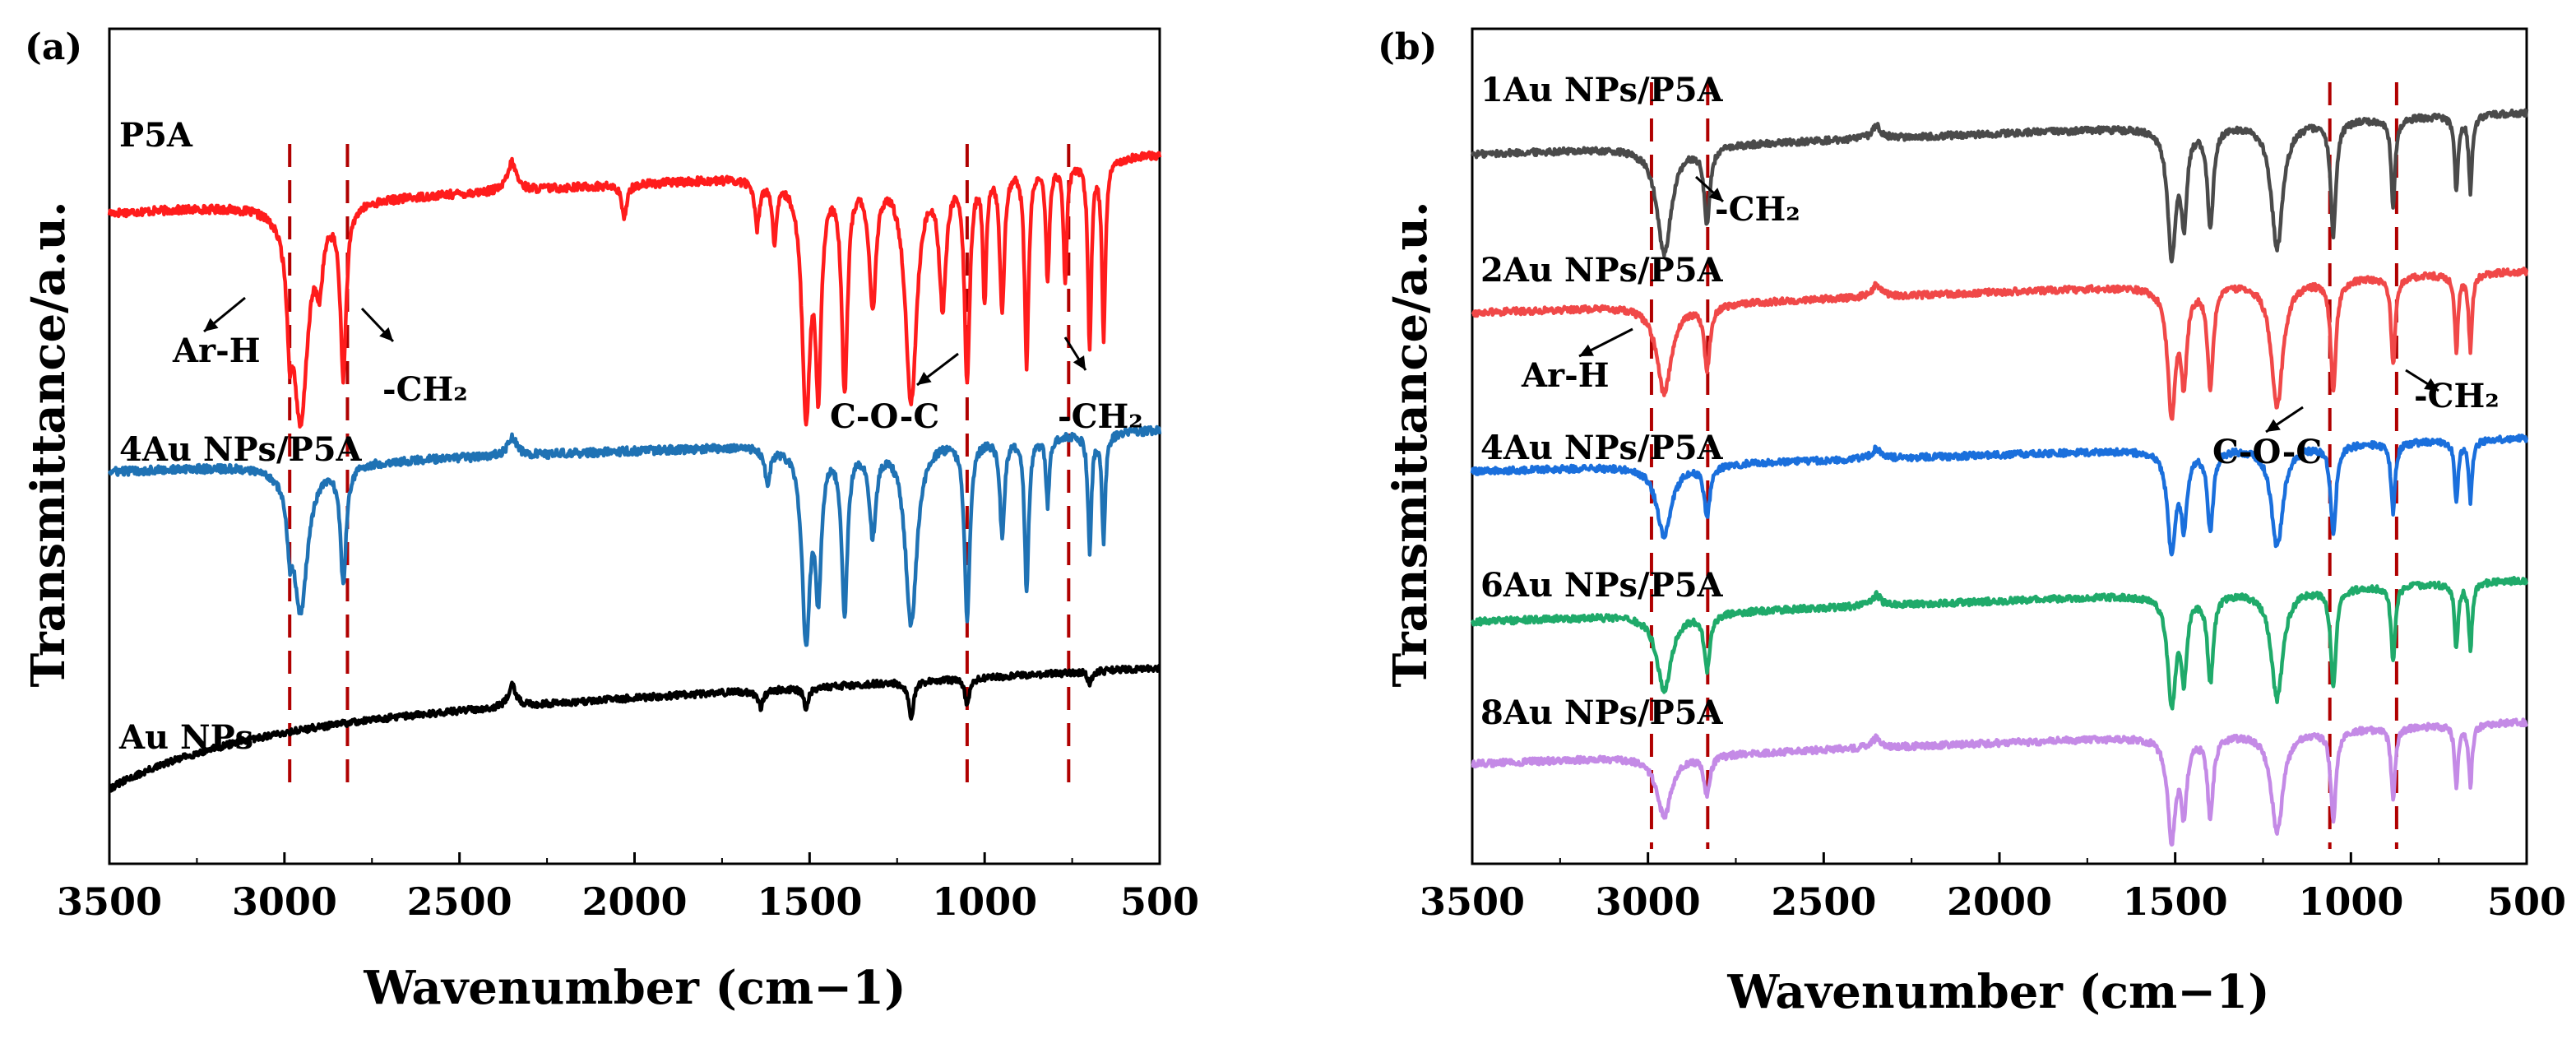 The width and height of the screenshot is (2576, 1039). Describe the element at coordinates (2000, 186) in the screenshot. I see `series-line-1au-nps-p5a` at that location.